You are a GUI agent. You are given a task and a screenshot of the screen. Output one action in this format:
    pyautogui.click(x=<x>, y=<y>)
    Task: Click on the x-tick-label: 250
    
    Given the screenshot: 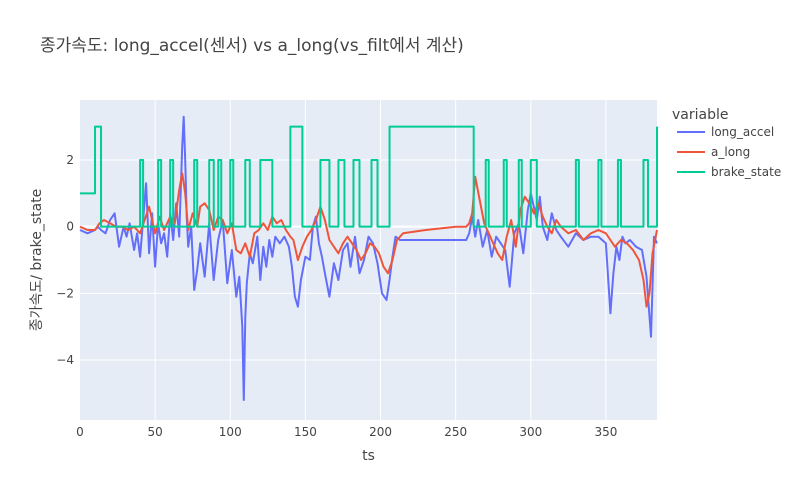 What is the action you would take?
    pyautogui.click(x=455, y=432)
    